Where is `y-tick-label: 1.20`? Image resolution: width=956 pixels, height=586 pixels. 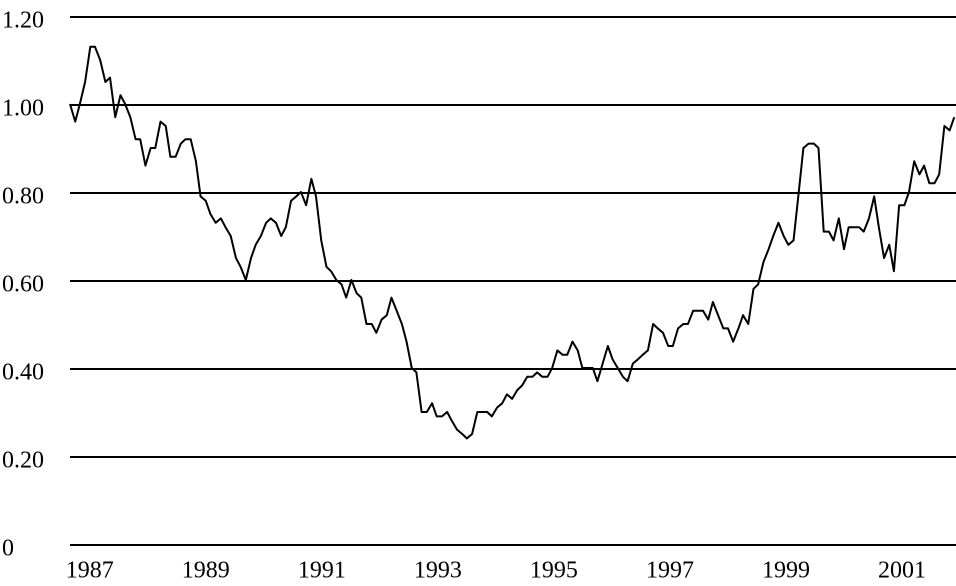 y-tick-label: 1.20 is located at coordinates (23, 21).